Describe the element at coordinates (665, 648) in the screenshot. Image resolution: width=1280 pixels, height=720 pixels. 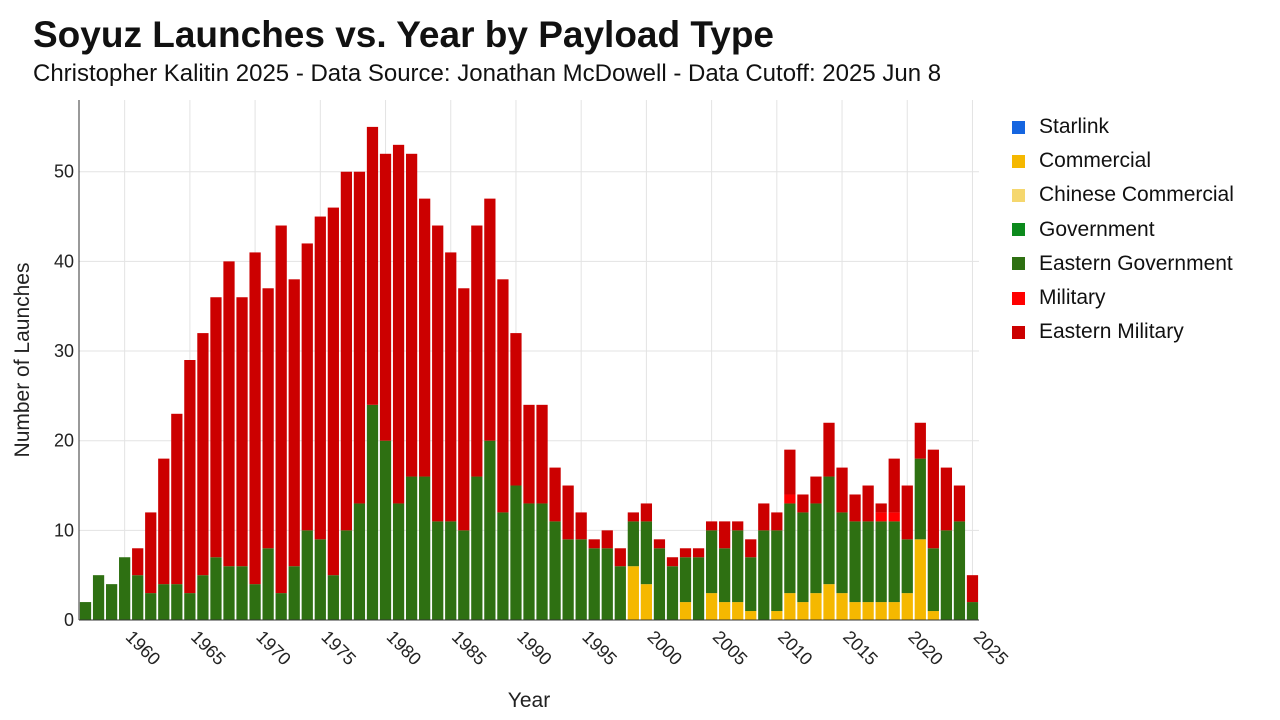
I see `x-tick-label: 2000` at that location.